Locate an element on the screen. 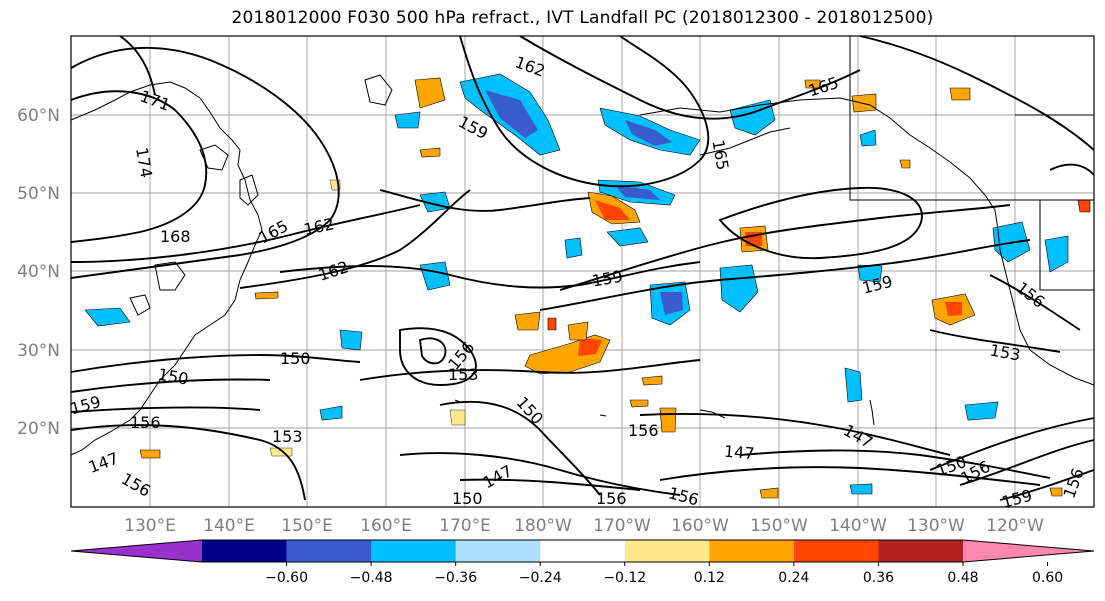 The height and width of the screenshot is (601, 1105). contour-label: 147 is located at coordinates (739, 453).